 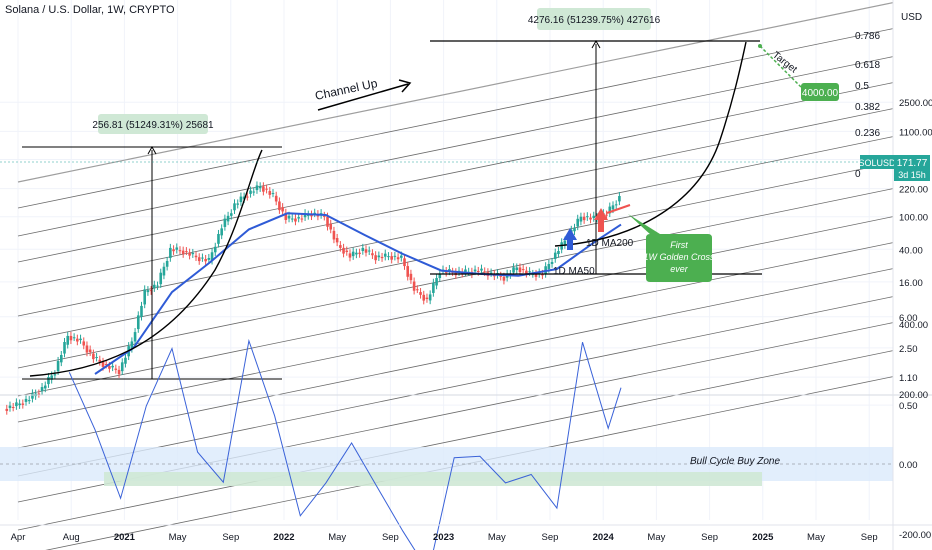 What do you see at coordinates (679, 245) in the screenshot?
I see `golden-cross-line1: First` at bounding box center [679, 245].